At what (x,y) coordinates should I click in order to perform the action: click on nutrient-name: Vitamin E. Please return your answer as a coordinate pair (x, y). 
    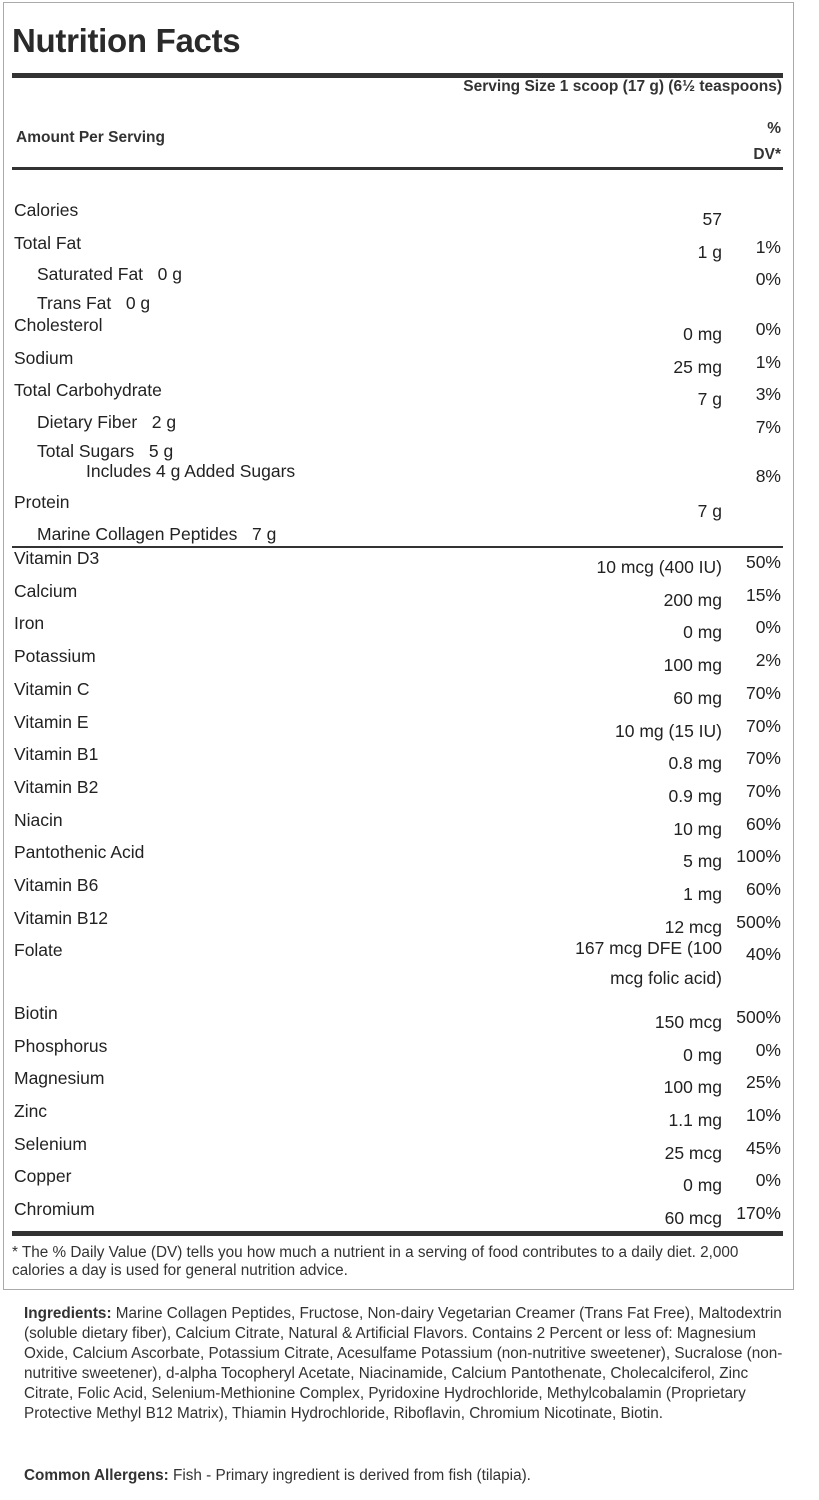
    Looking at the image, I should click on (51, 721).